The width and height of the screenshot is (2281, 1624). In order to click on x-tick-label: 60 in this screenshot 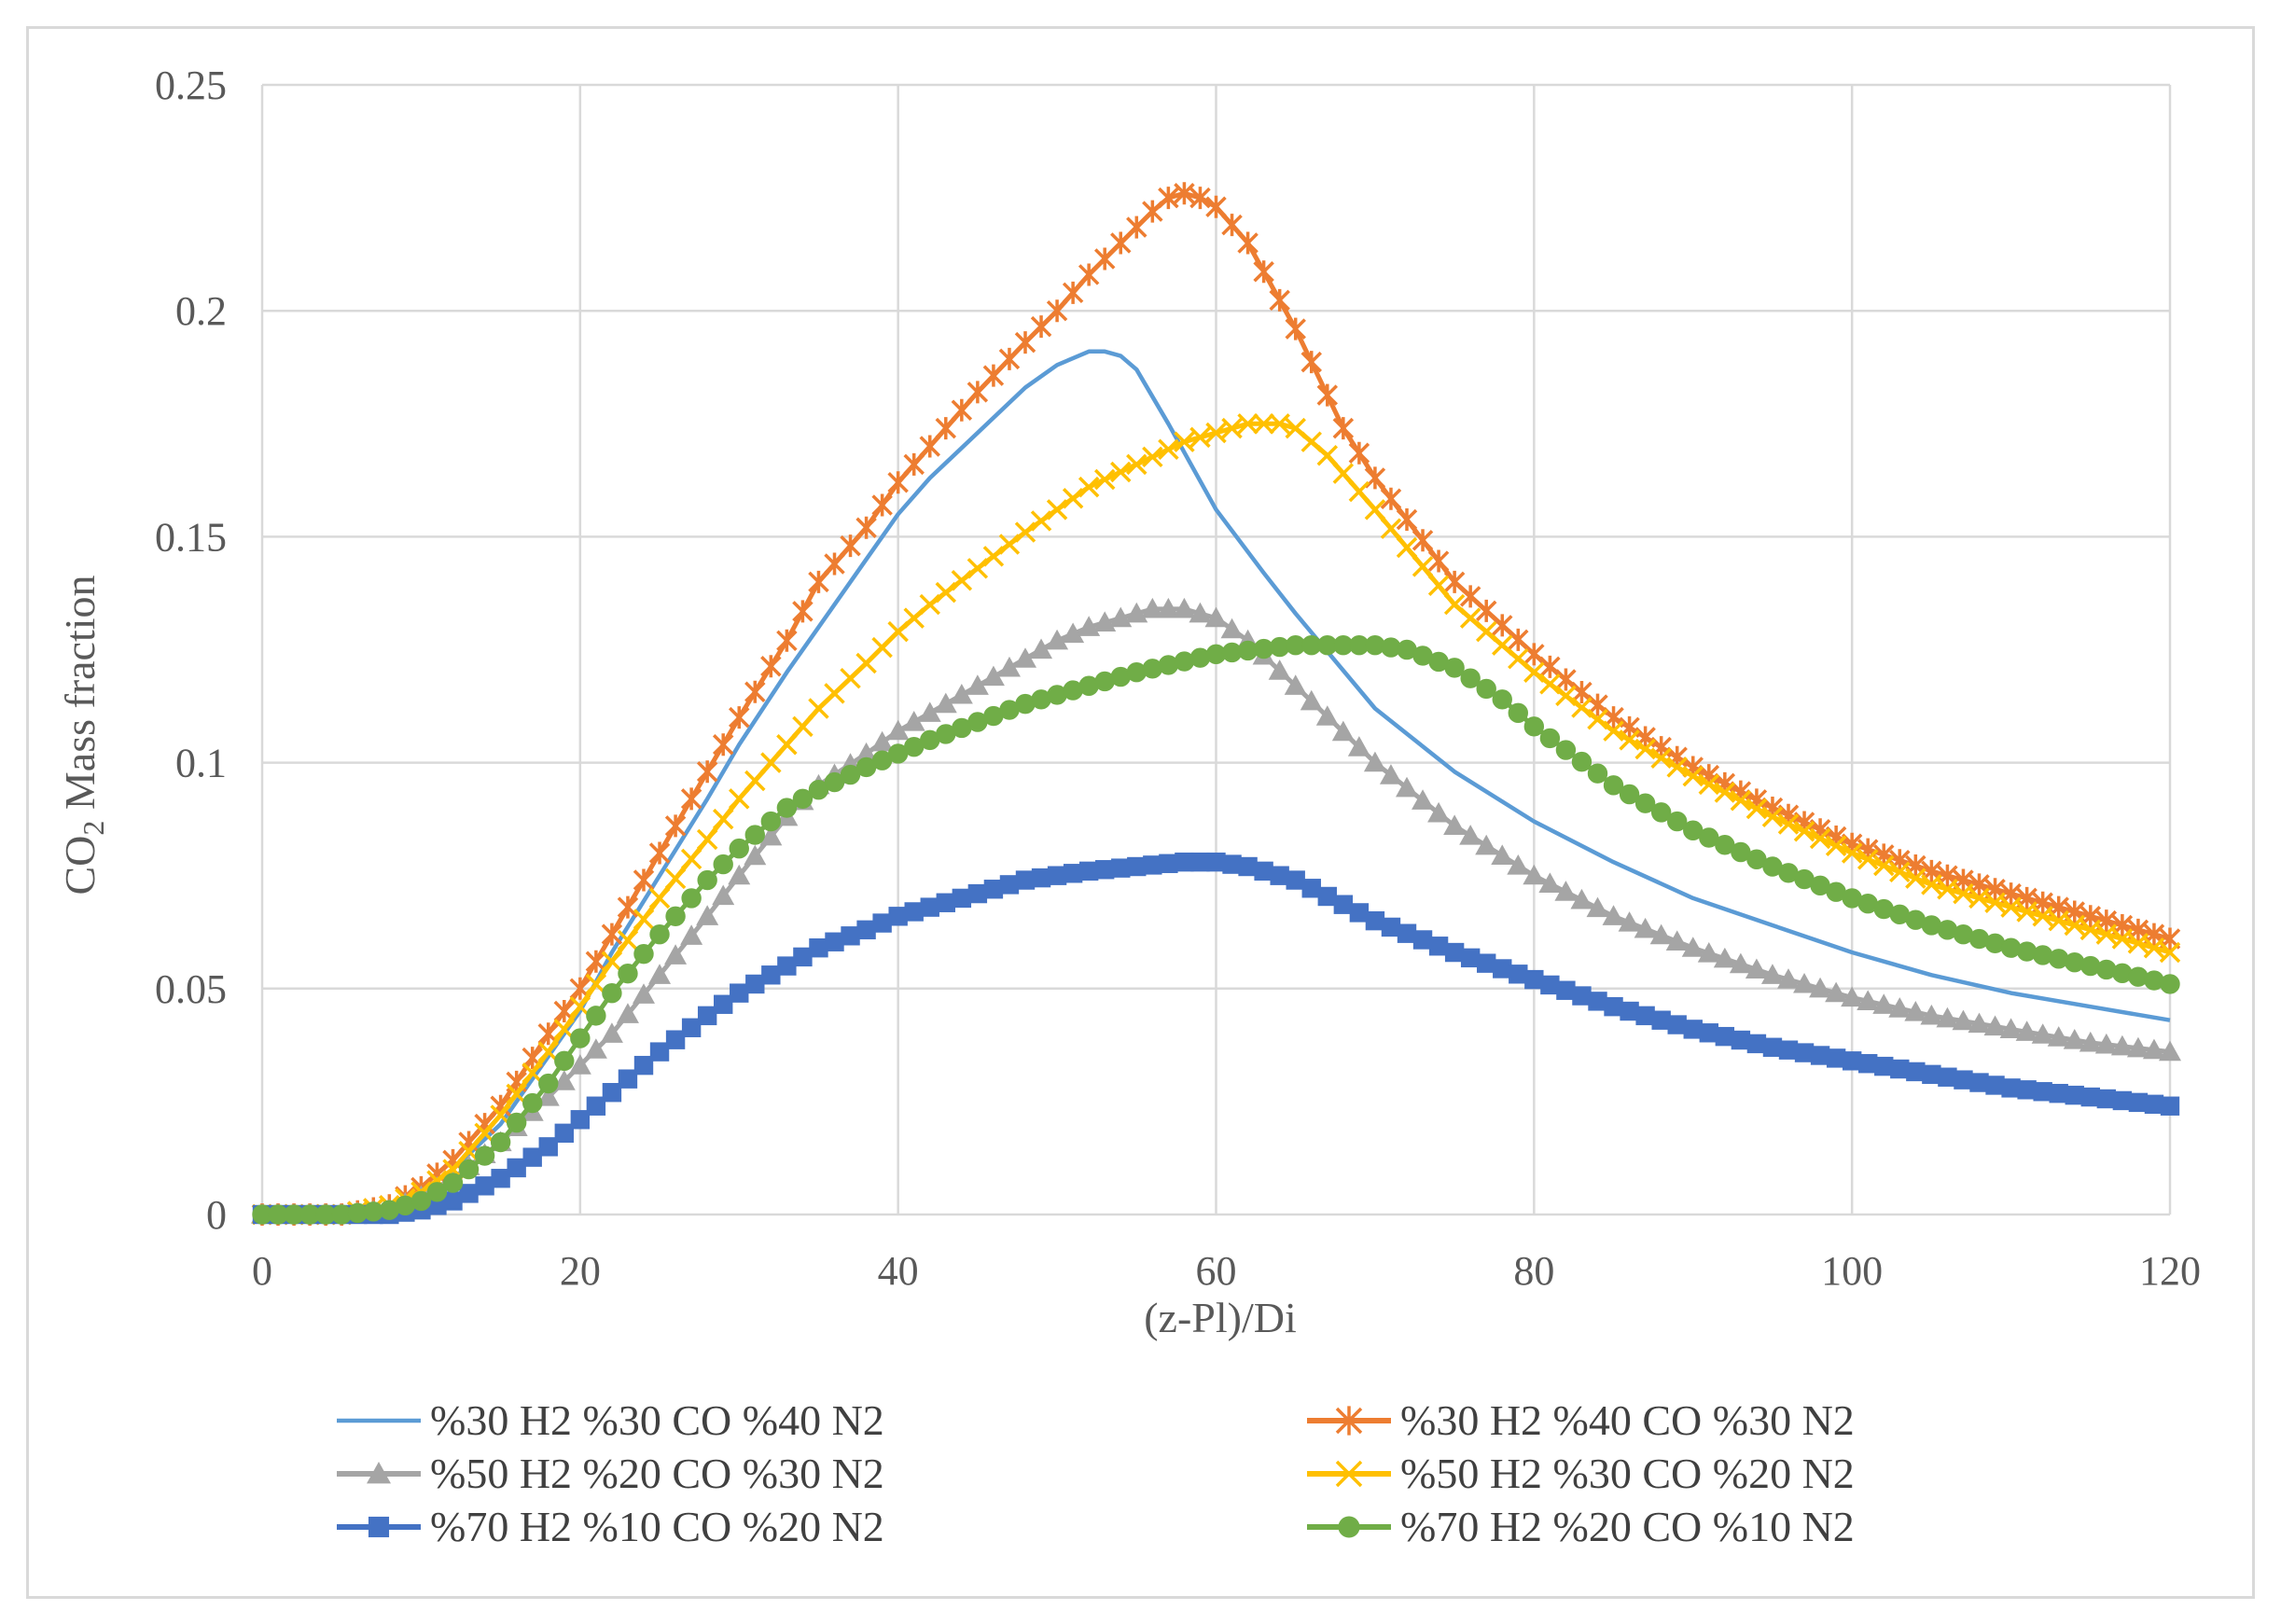, I will do `click(1216, 1271)`.